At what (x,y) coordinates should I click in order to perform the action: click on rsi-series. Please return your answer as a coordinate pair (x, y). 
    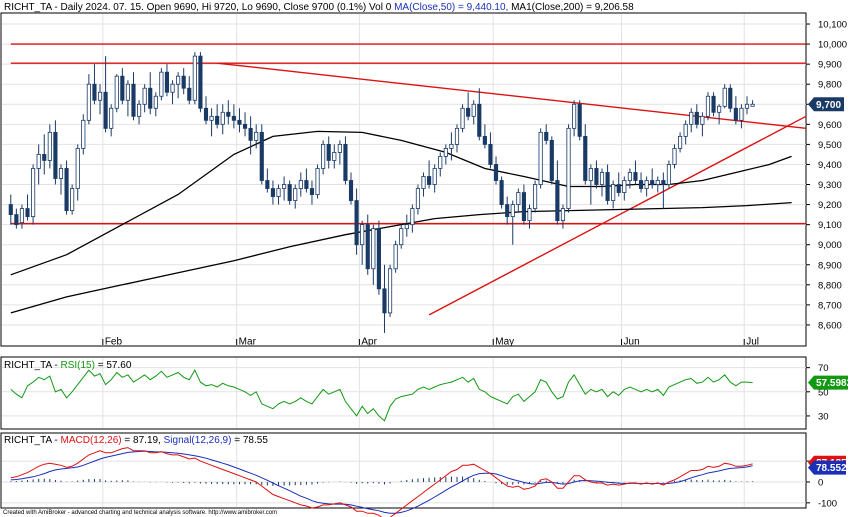
    Looking at the image, I should click on (381, 395).